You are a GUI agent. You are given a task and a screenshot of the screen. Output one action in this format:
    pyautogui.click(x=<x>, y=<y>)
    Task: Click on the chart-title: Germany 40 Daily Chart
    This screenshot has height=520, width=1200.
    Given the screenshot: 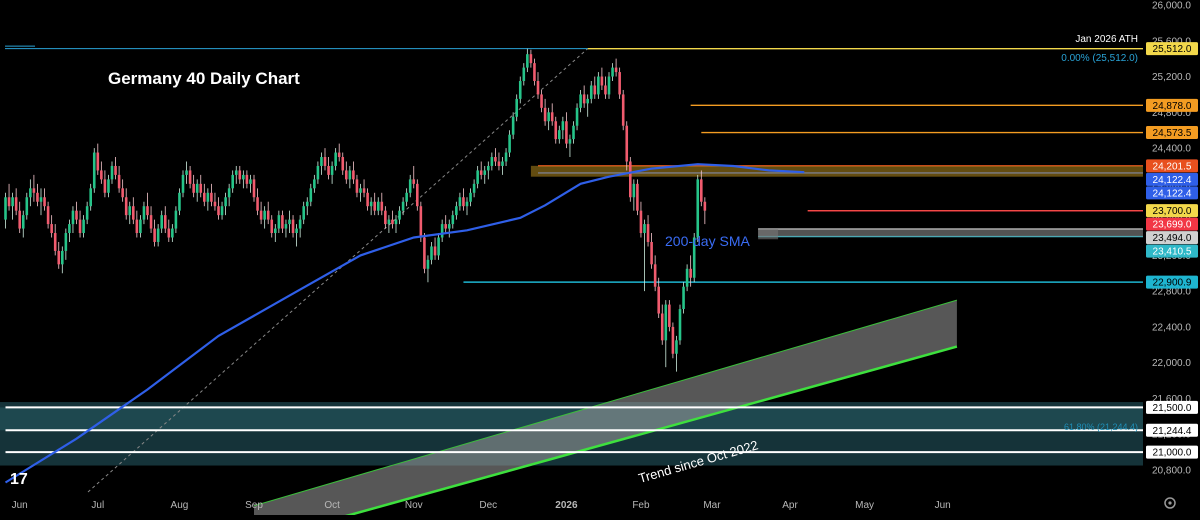 What is the action you would take?
    pyautogui.click(x=204, y=78)
    